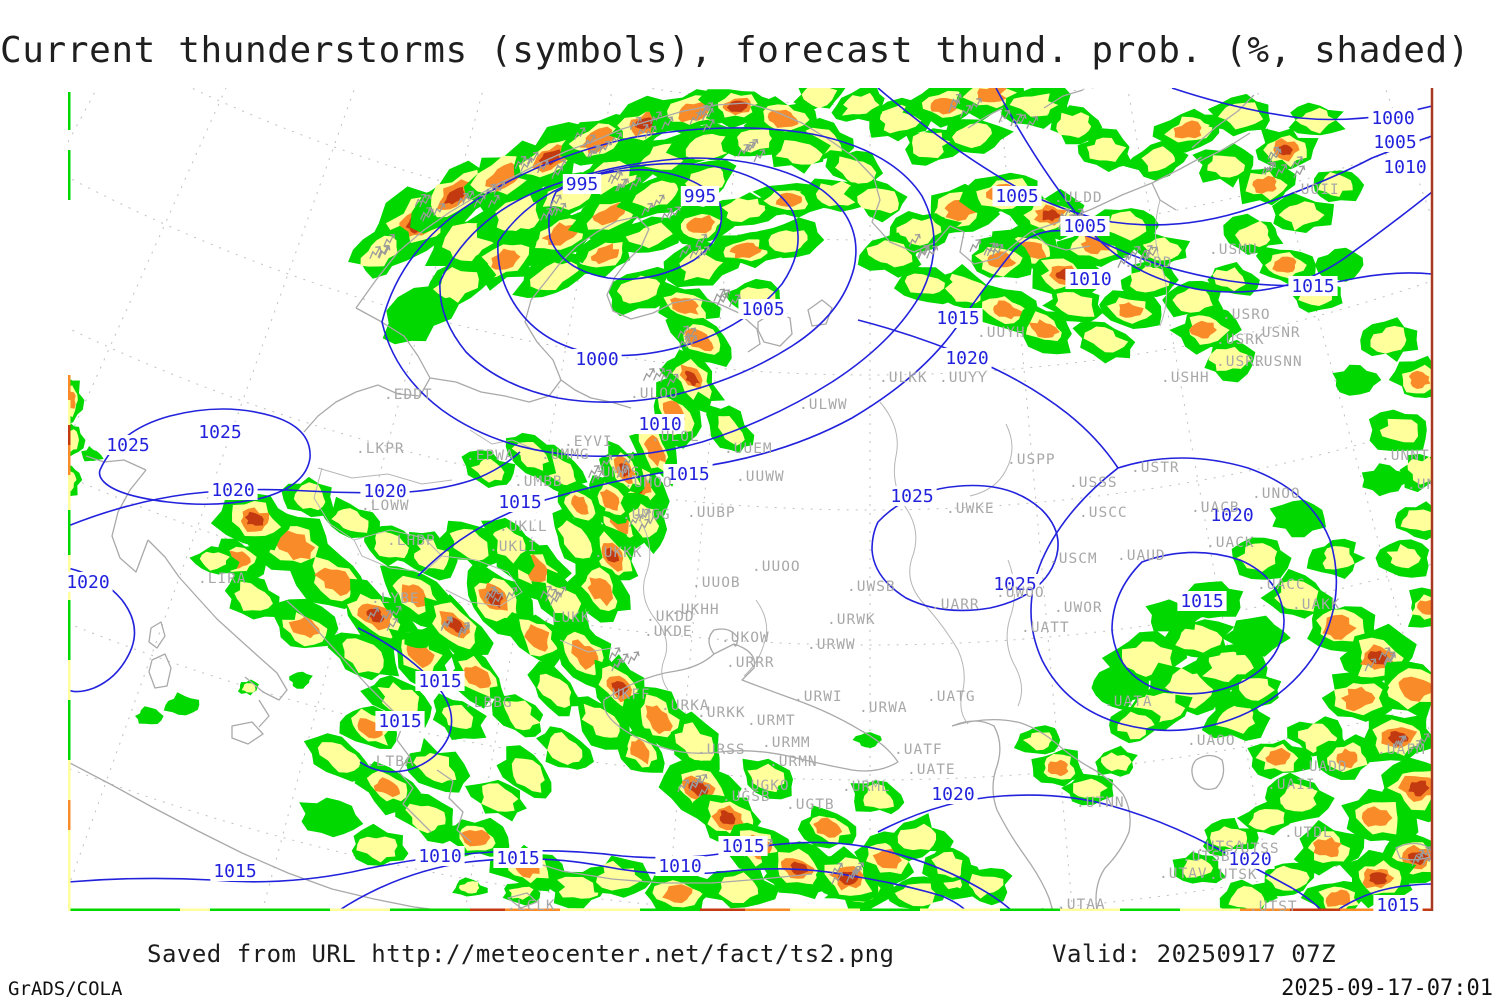 The height and width of the screenshot is (1004, 1500). I want to click on station-label: .UGKO, so click(765, 786).